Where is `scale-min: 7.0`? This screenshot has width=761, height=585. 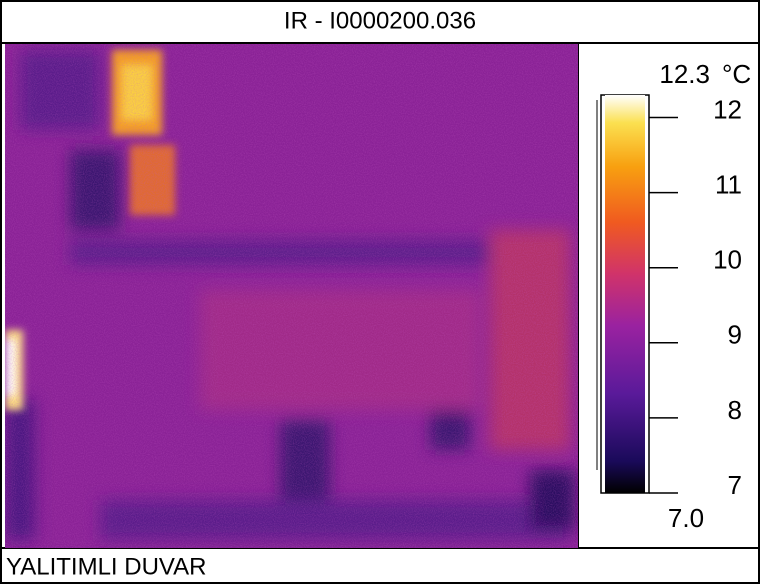
scale-min: 7.0 is located at coordinates (686, 518).